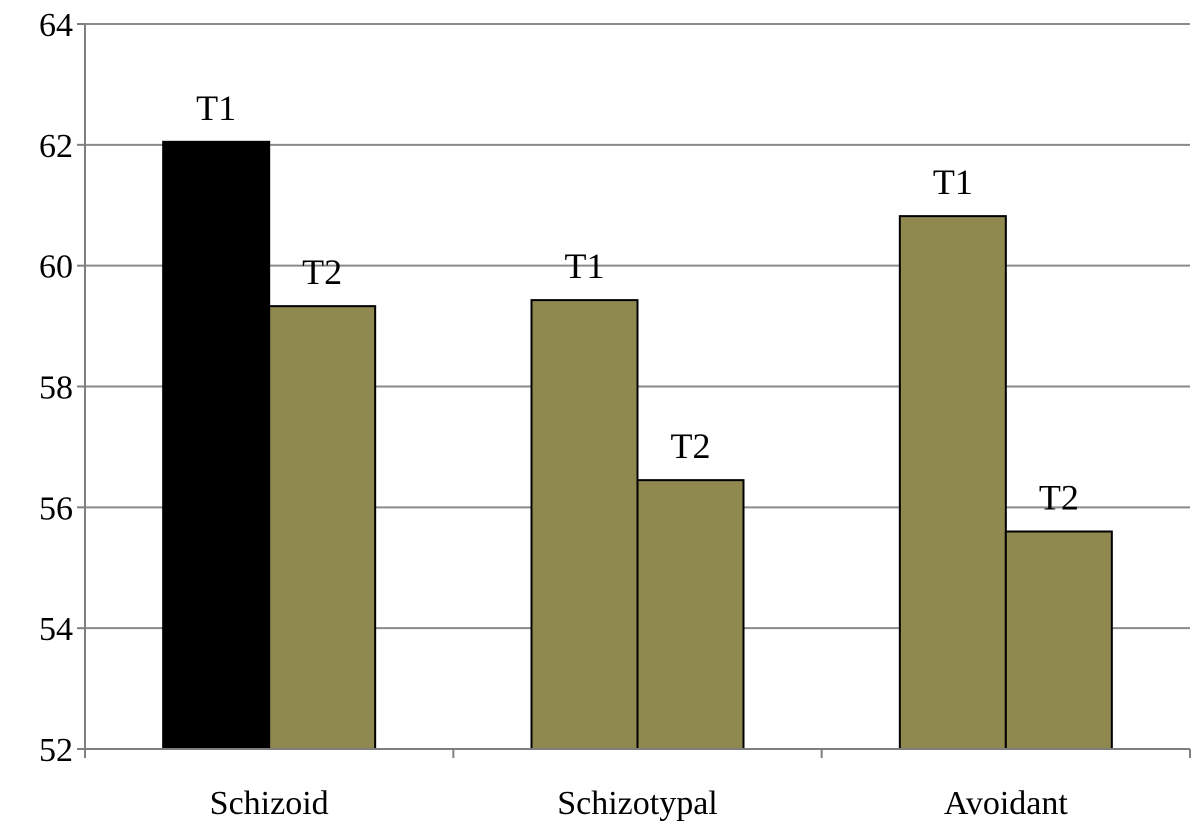 This screenshot has height=834, width=1200. Describe the element at coordinates (1058, 640) in the screenshot. I see `bar-avoidant-t2` at that location.